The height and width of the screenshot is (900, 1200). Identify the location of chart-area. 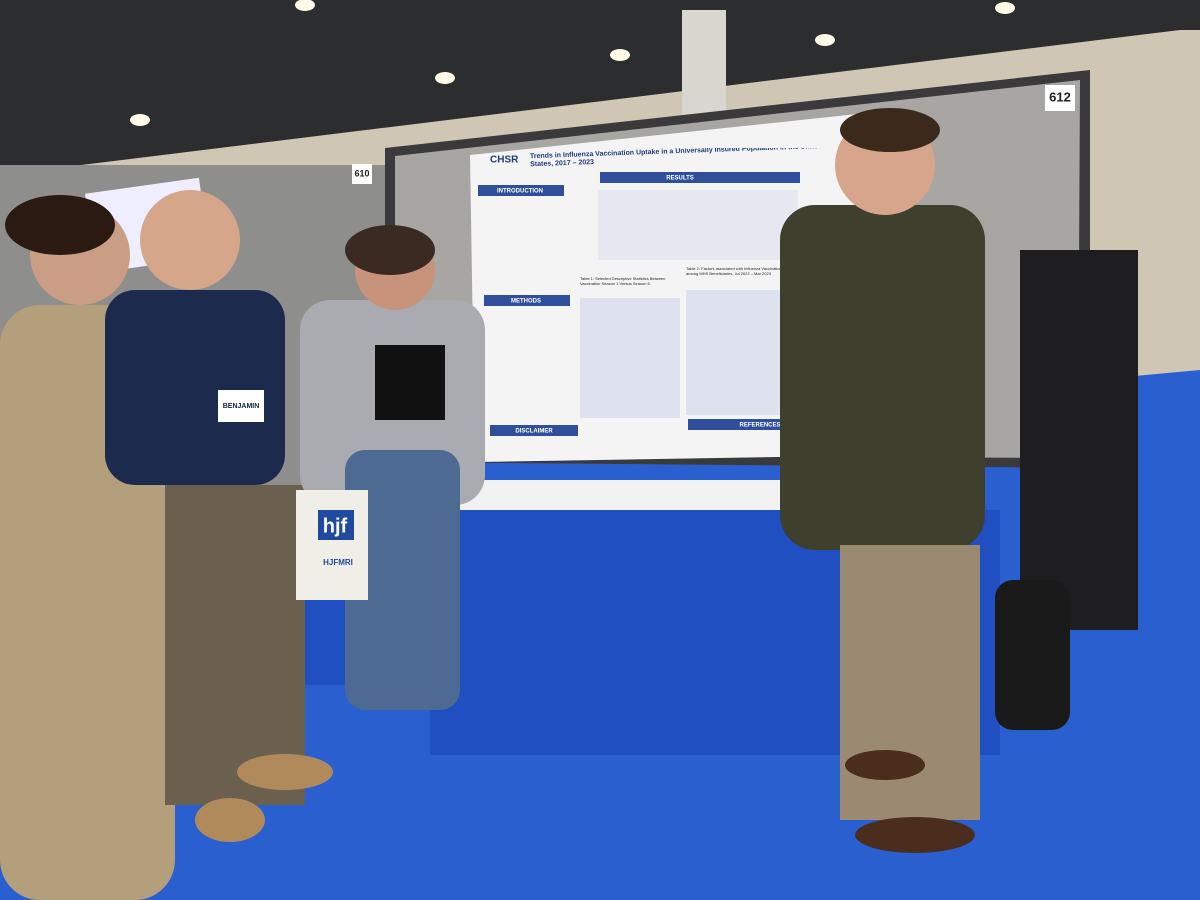
(698, 225).